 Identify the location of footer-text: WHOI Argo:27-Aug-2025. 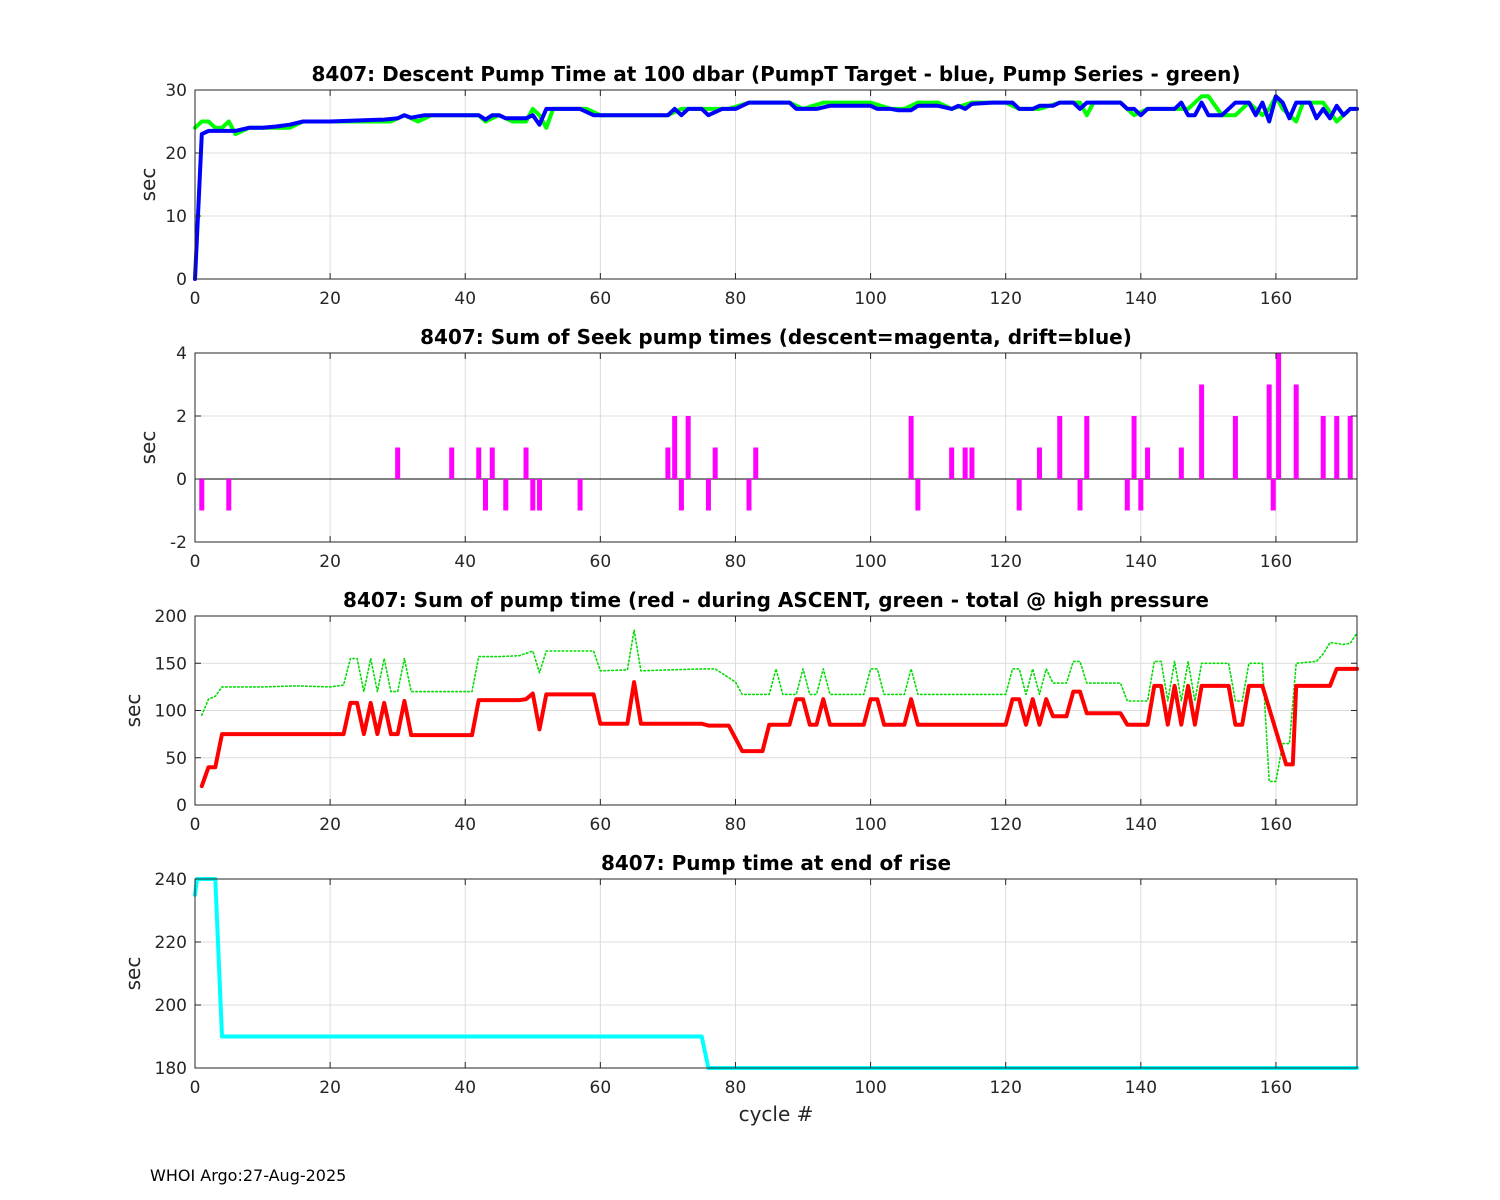
(248, 1175).